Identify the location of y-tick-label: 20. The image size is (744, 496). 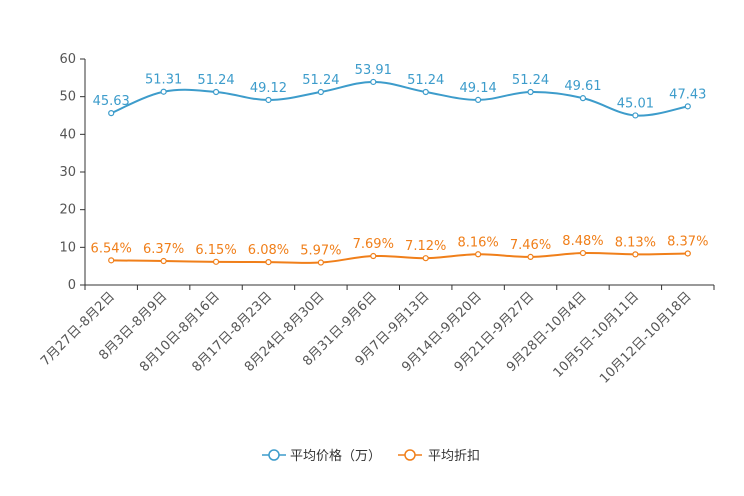
(67, 210).